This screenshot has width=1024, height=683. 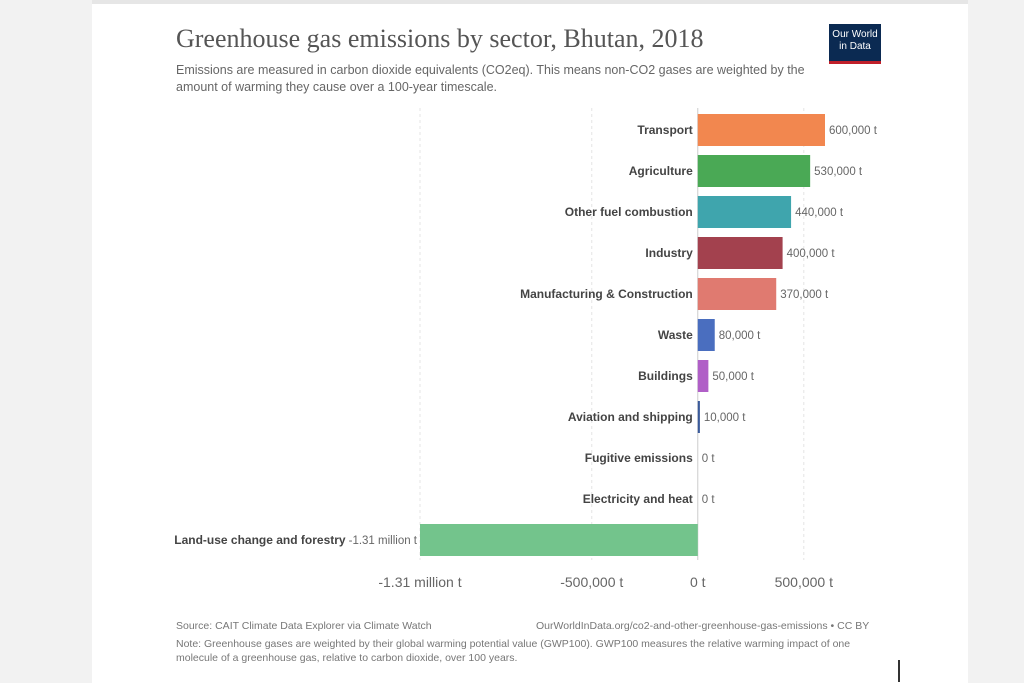 What do you see at coordinates (665, 376) in the screenshot?
I see `category-label: Buildings` at bounding box center [665, 376].